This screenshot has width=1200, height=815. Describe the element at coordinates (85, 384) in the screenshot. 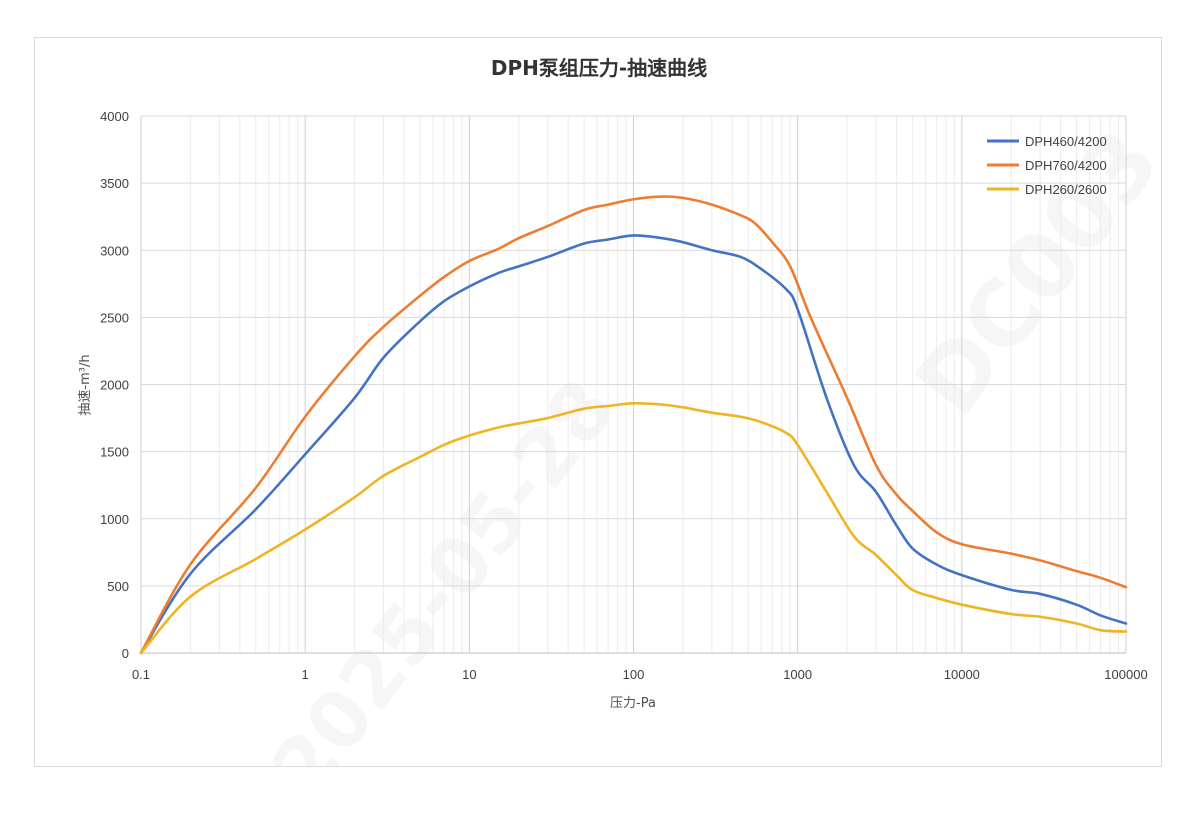

I see `y-axis-label: 抽速-m³/h` at that location.